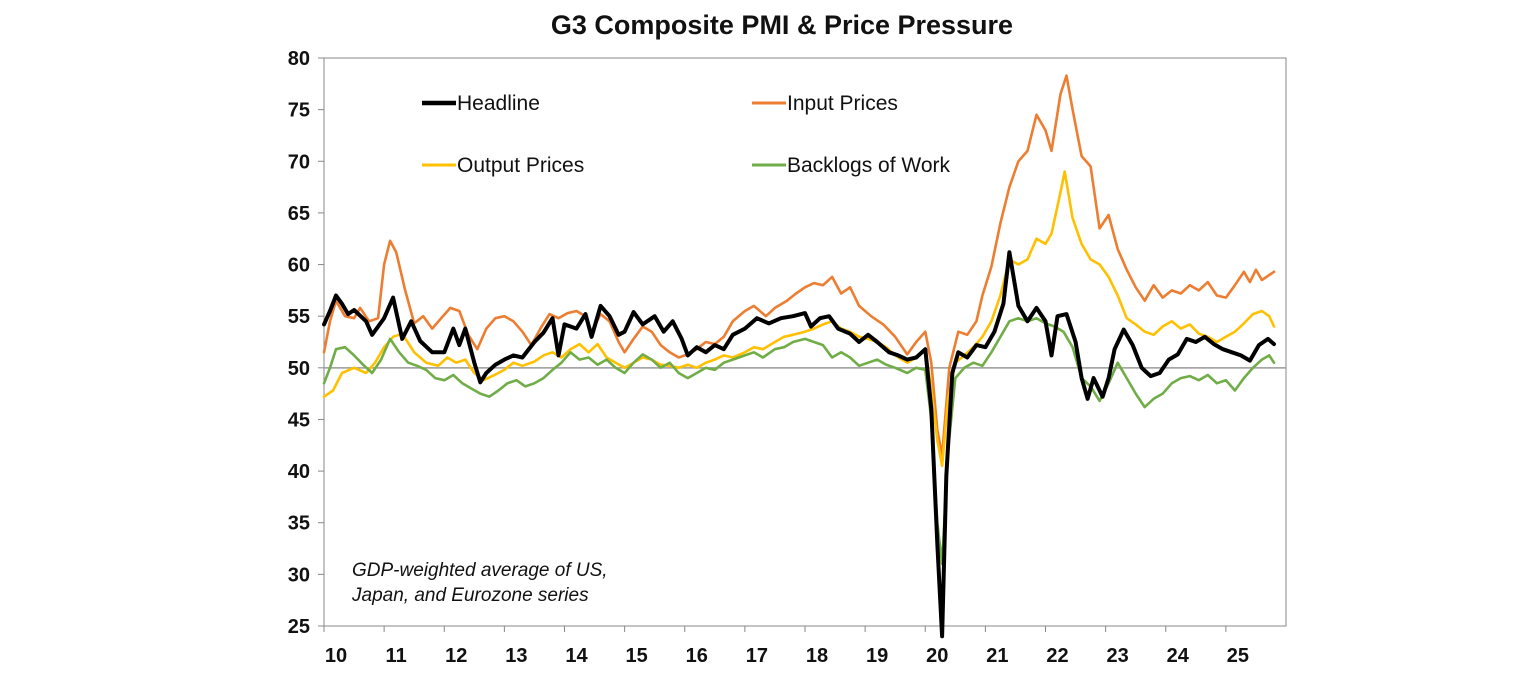 The height and width of the screenshot is (680, 1536). Describe the element at coordinates (757, 656) in the screenshot. I see `x-tick-label: 17` at that location.